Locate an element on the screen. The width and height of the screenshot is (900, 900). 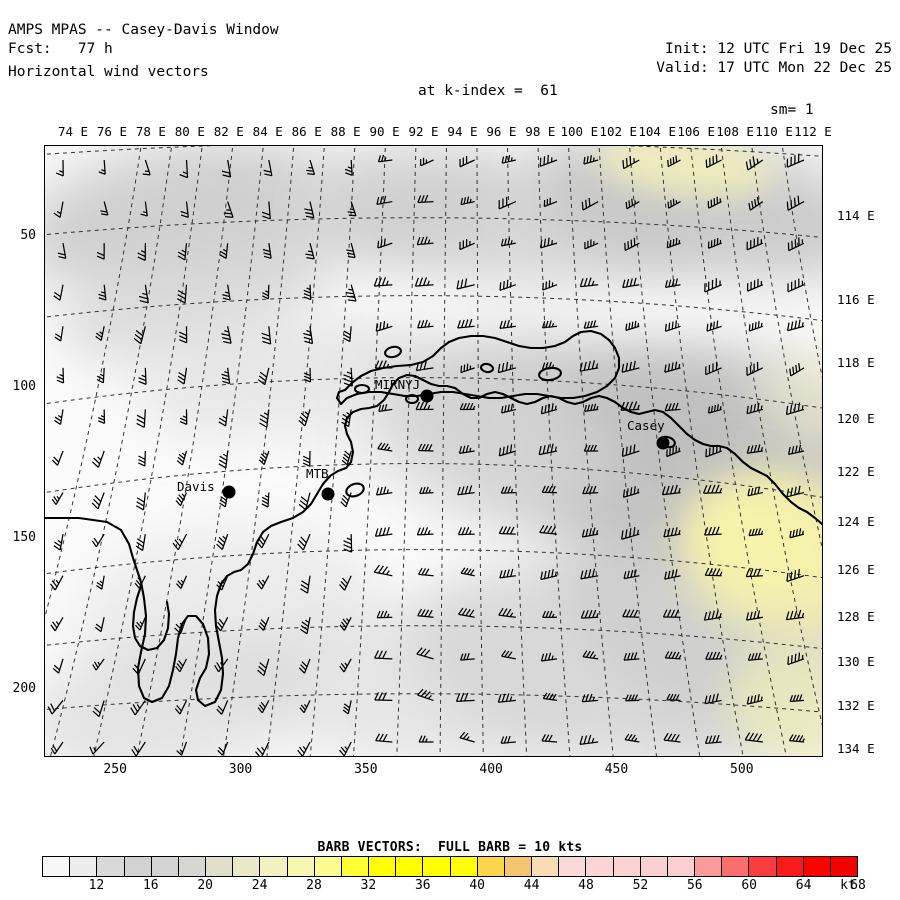
colorbar-tick-label: 64 is located at coordinates (803, 885).